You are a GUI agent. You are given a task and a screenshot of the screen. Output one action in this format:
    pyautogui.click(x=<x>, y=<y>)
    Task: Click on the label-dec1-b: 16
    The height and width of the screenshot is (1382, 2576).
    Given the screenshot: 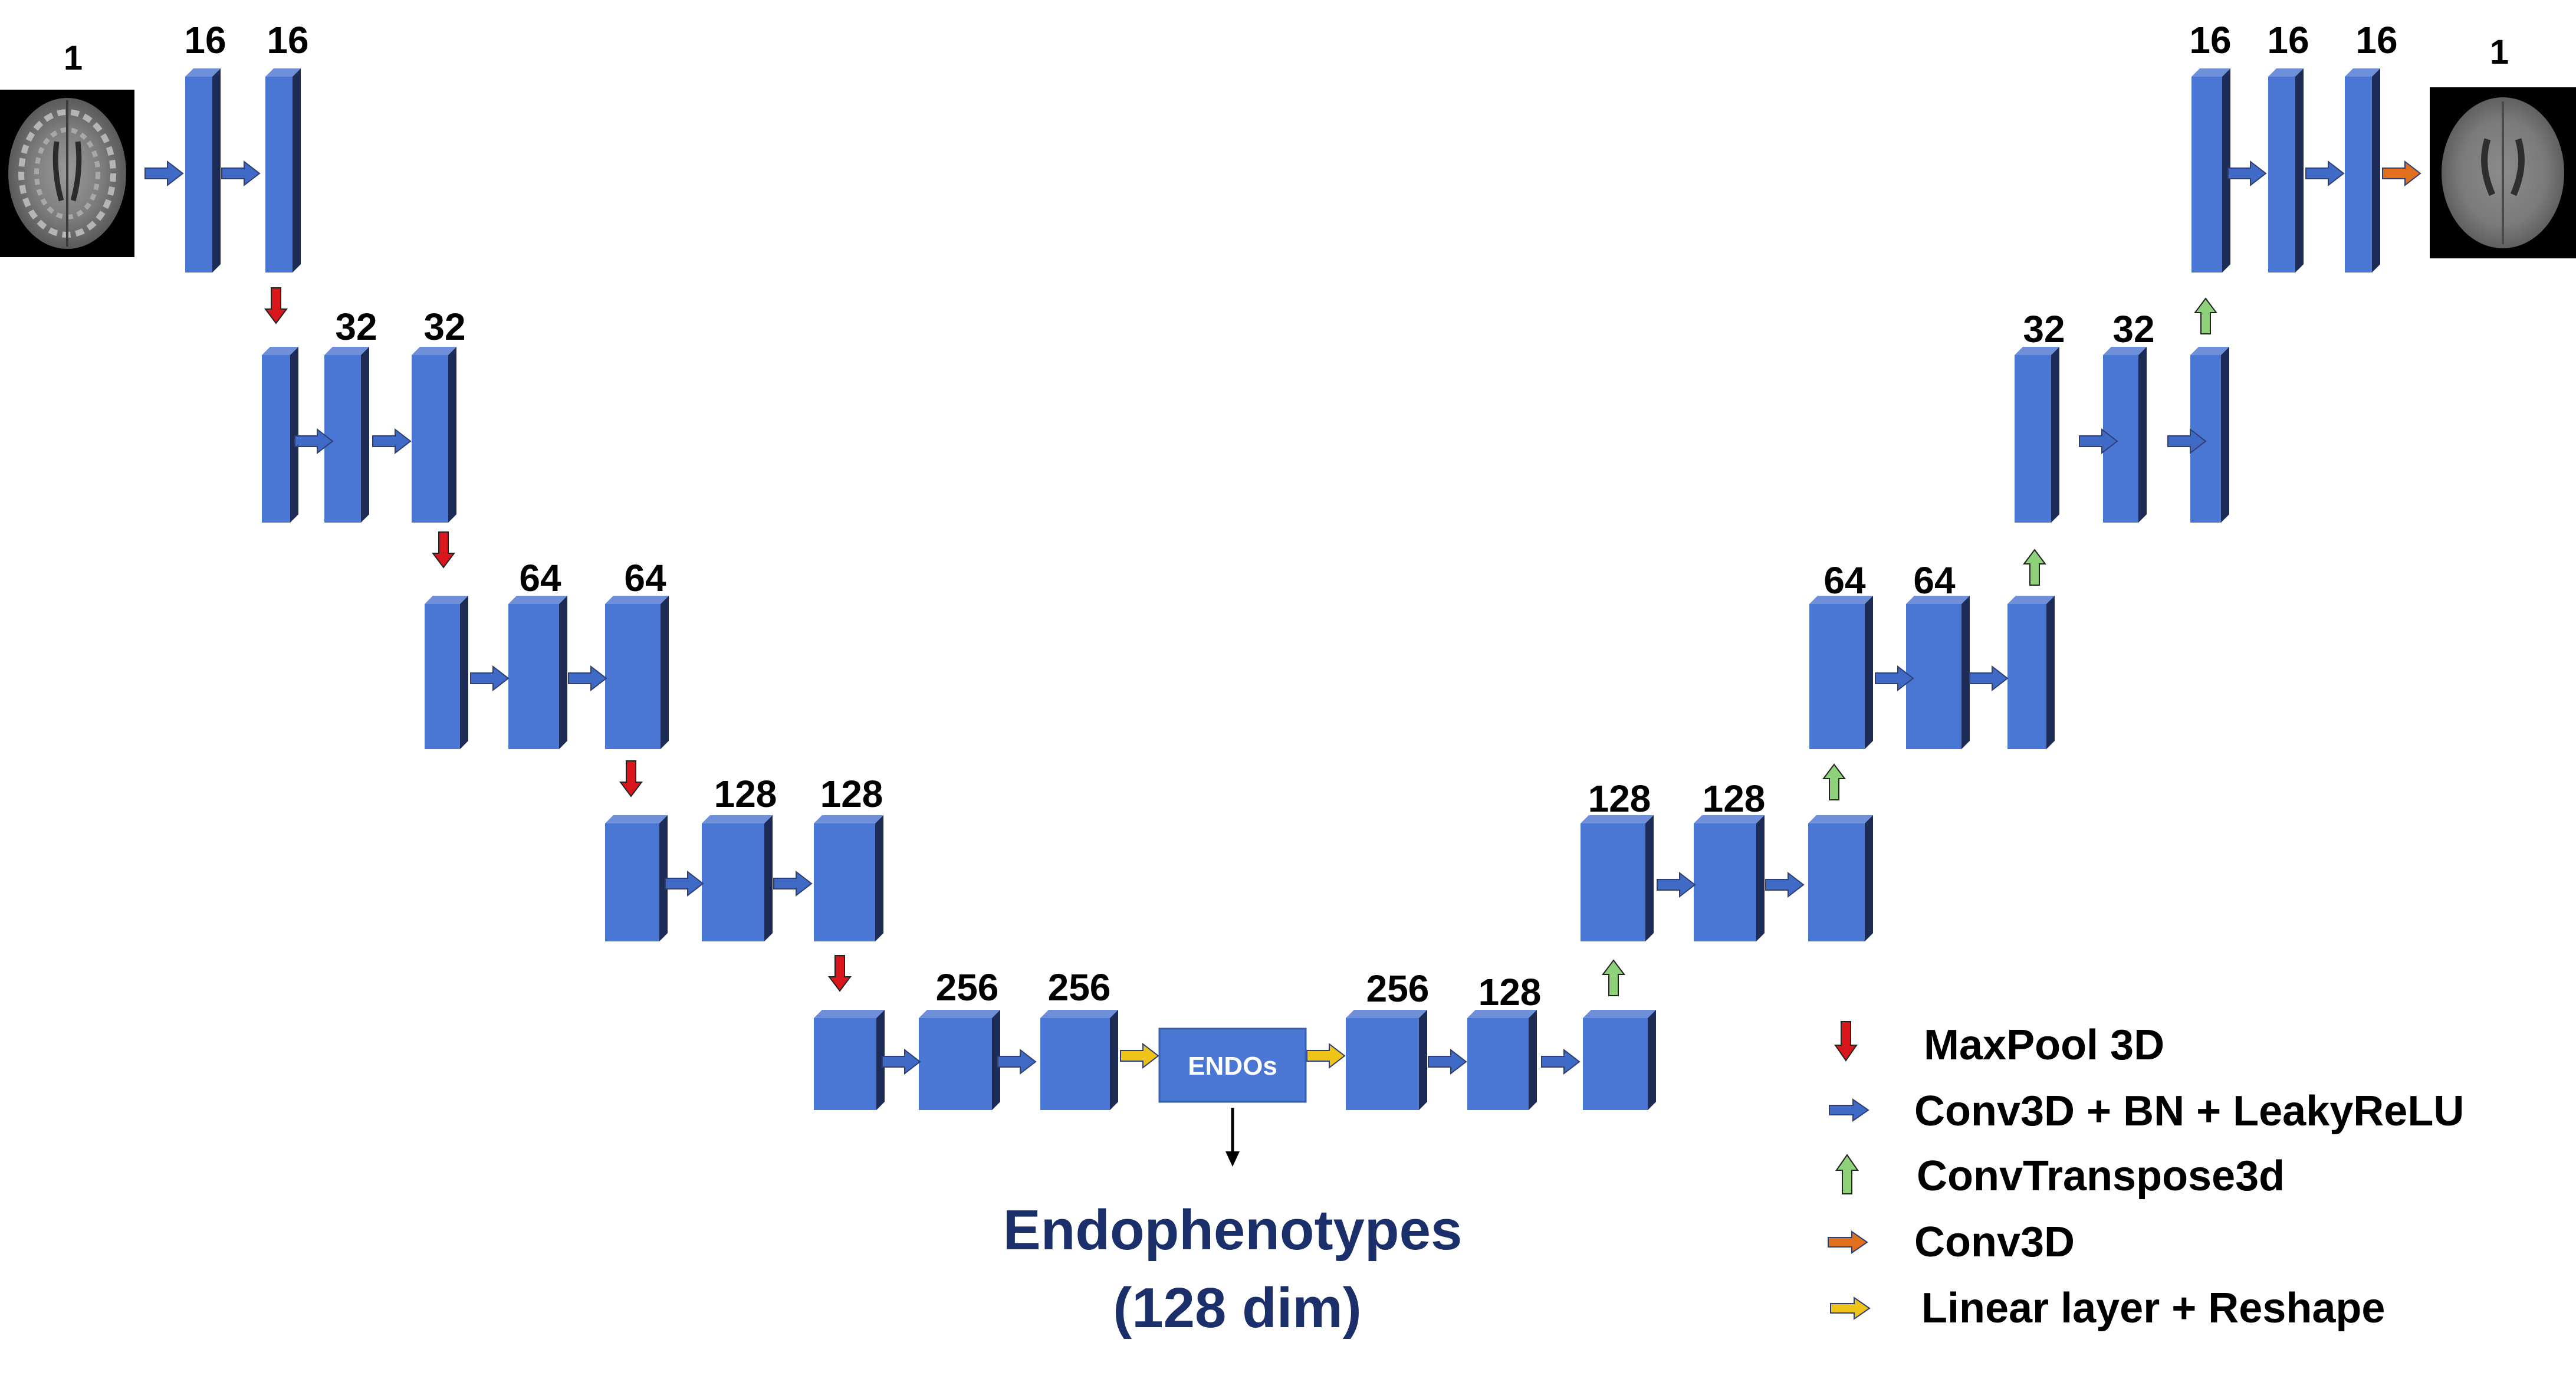 What is the action you would take?
    pyautogui.click(x=2288, y=40)
    